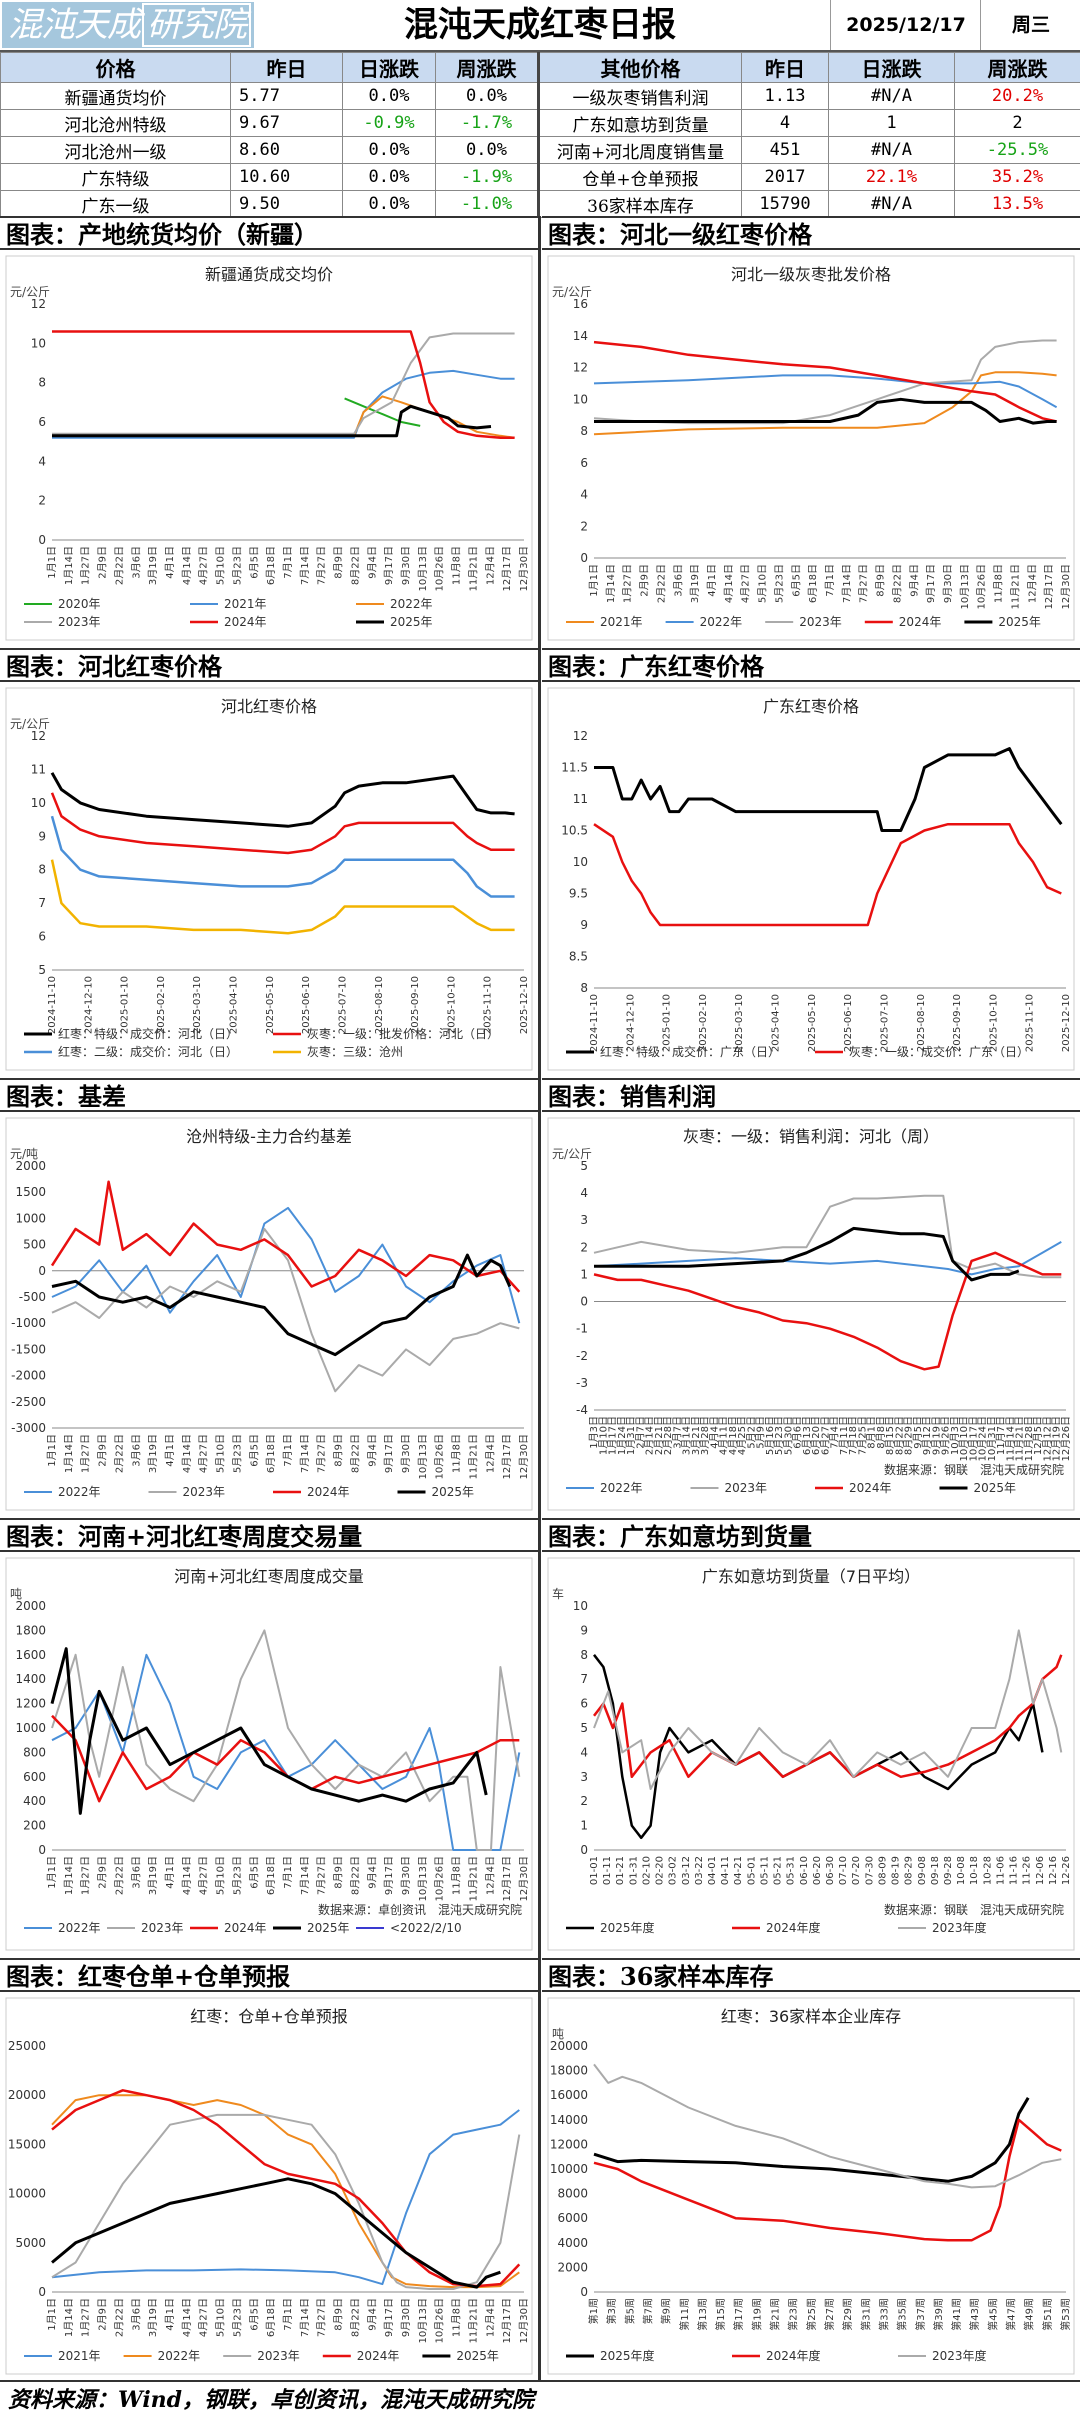 The image size is (1080, 2418). Describe the element at coordinates (811, 1136) in the screenshot. I see `chart-title: 灰枣：一级：销售利润：河北（周）` at that location.